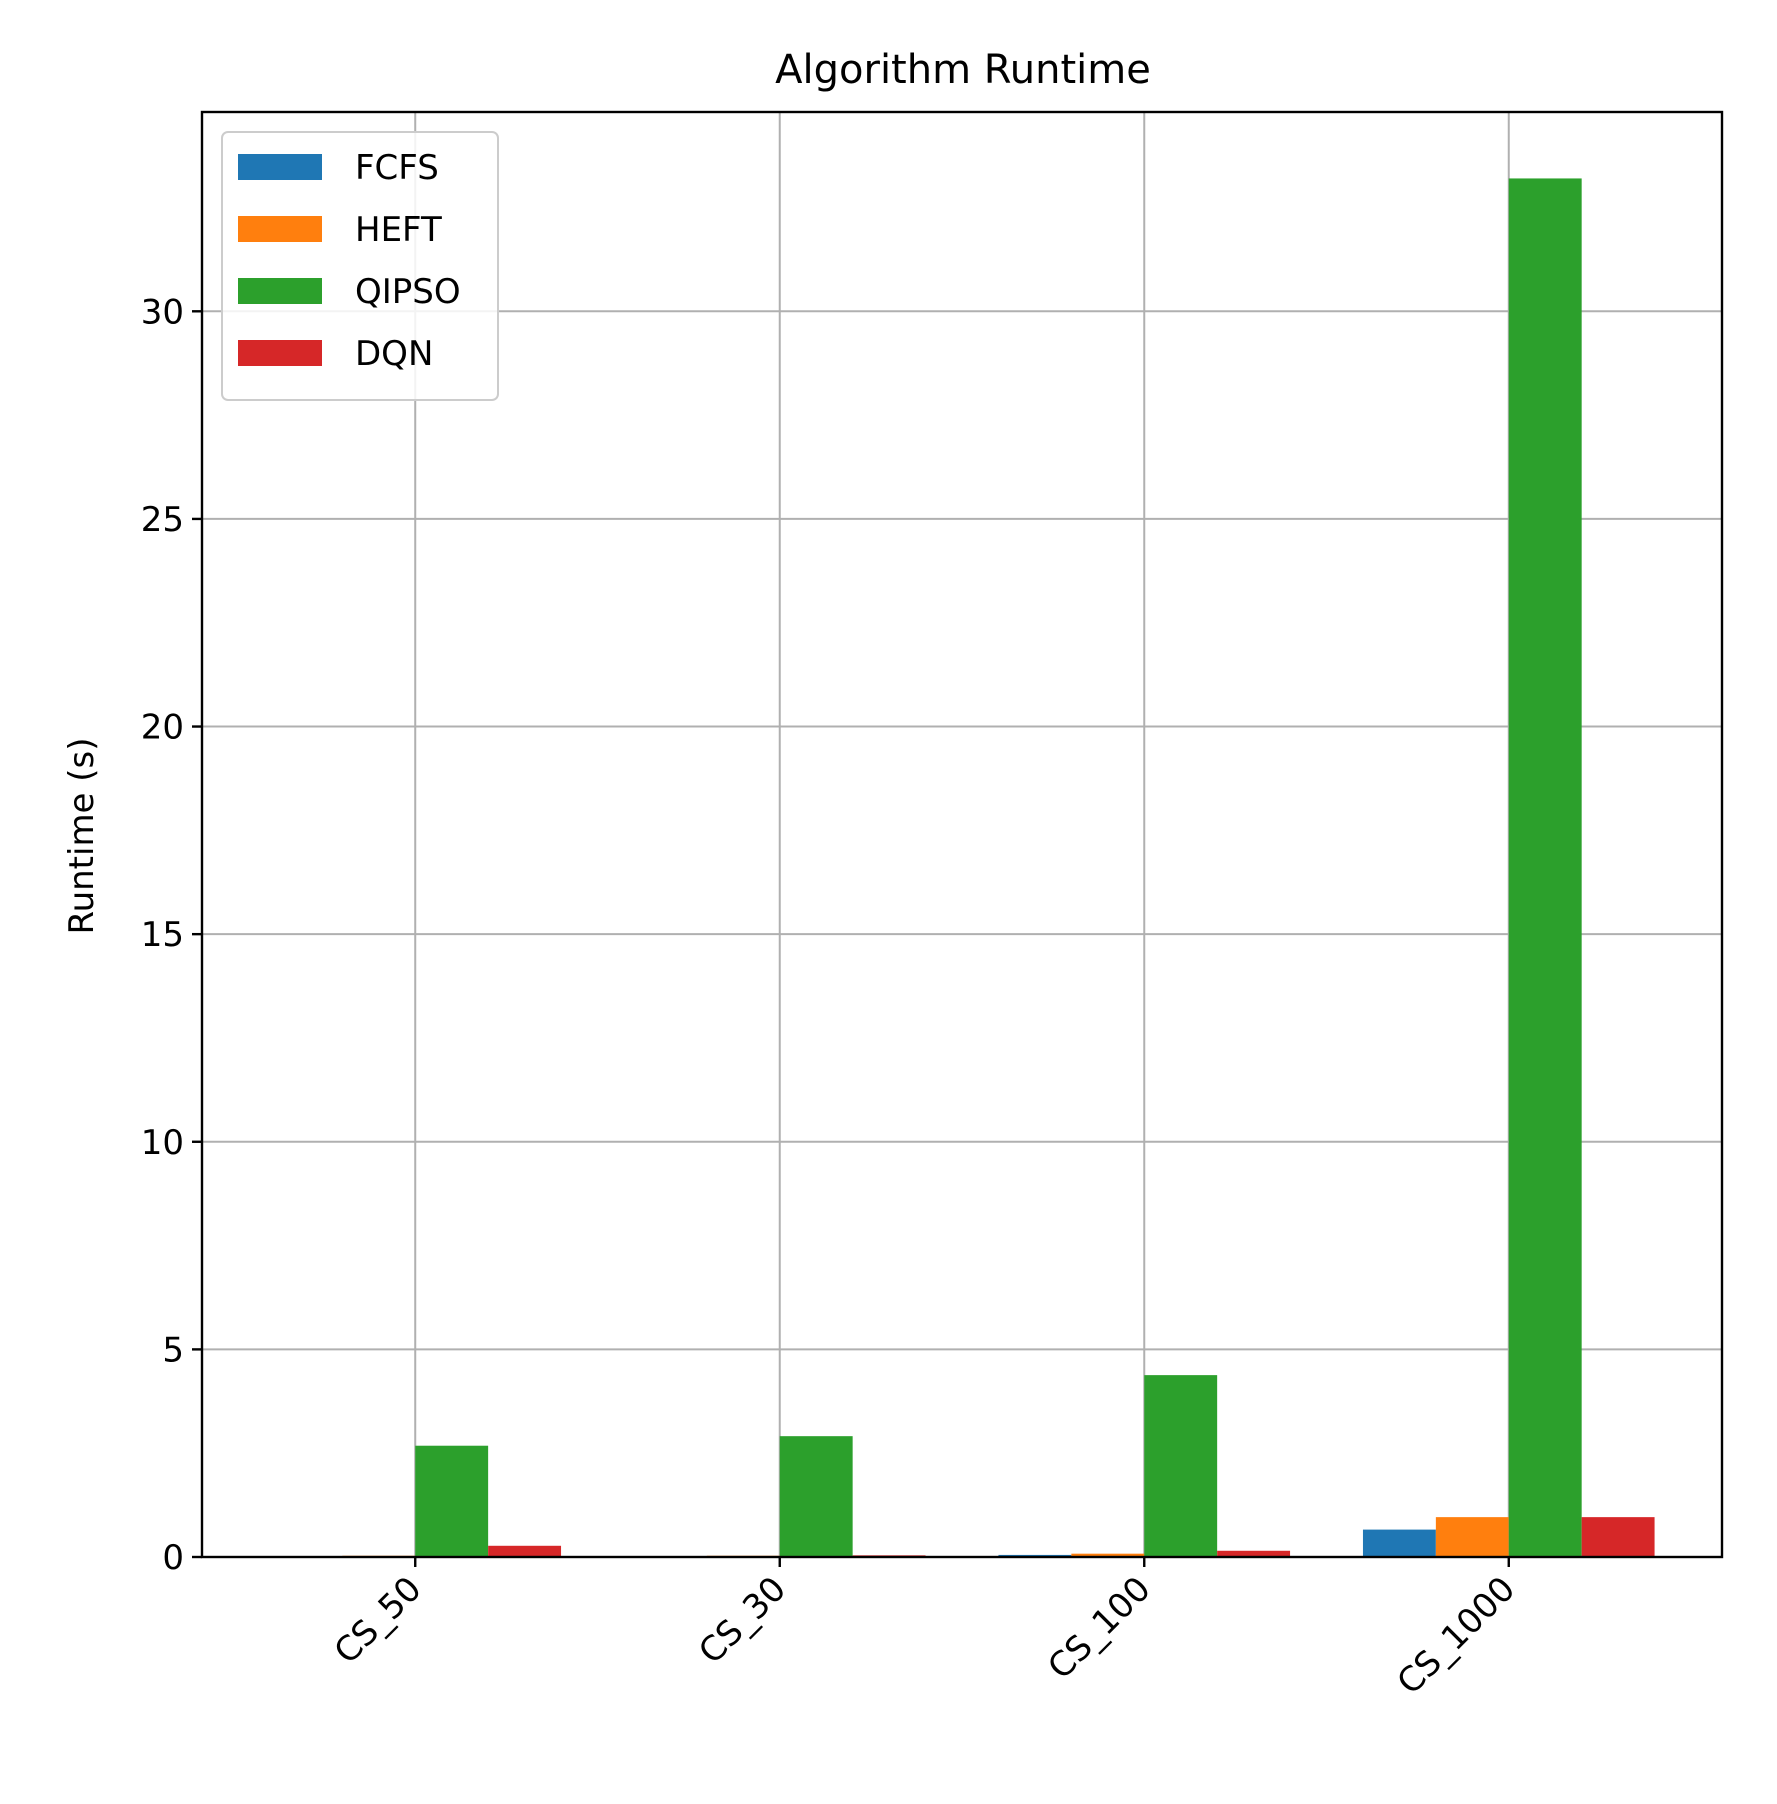  What do you see at coordinates (280, 353) in the screenshot?
I see `legend-swatch-dqn` at bounding box center [280, 353].